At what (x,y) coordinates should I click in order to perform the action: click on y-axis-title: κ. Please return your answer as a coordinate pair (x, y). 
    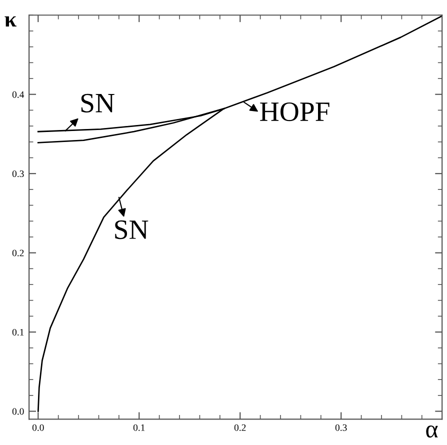
    Looking at the image, I should click on (10, 21).